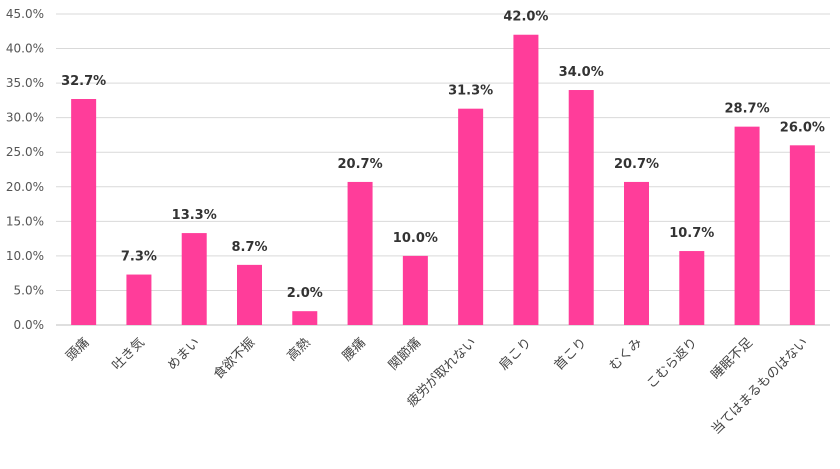 The height and width of the screenshot is (469, 840). What do you see at coordinates (139, 257) in the screenshot?
I see `data-label: 7.3%` at bounding box center [139, 257].